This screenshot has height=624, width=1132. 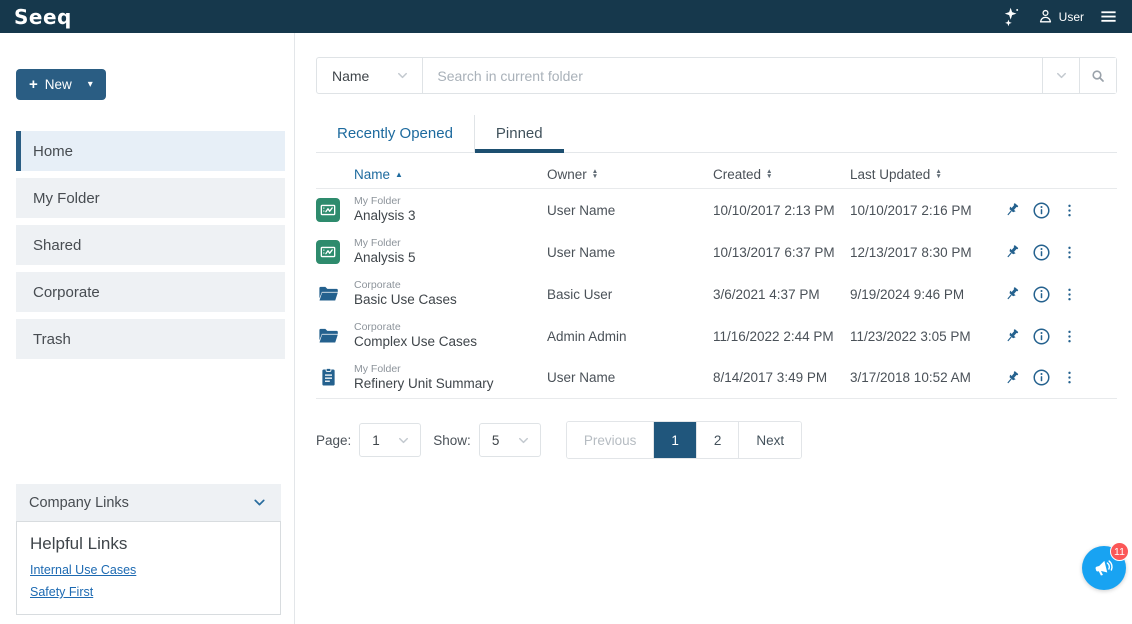 I want to click on user-icon, so click(x=1045, y=16).